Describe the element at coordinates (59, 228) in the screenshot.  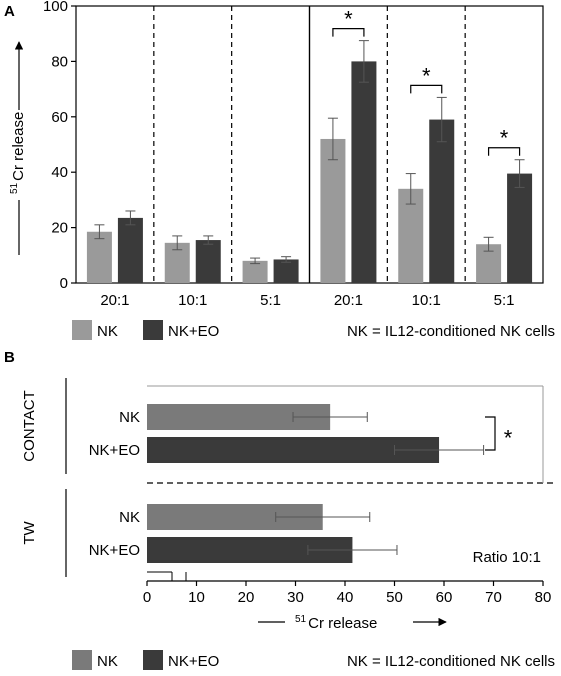
I see `y-tick-label: 20` at that location.